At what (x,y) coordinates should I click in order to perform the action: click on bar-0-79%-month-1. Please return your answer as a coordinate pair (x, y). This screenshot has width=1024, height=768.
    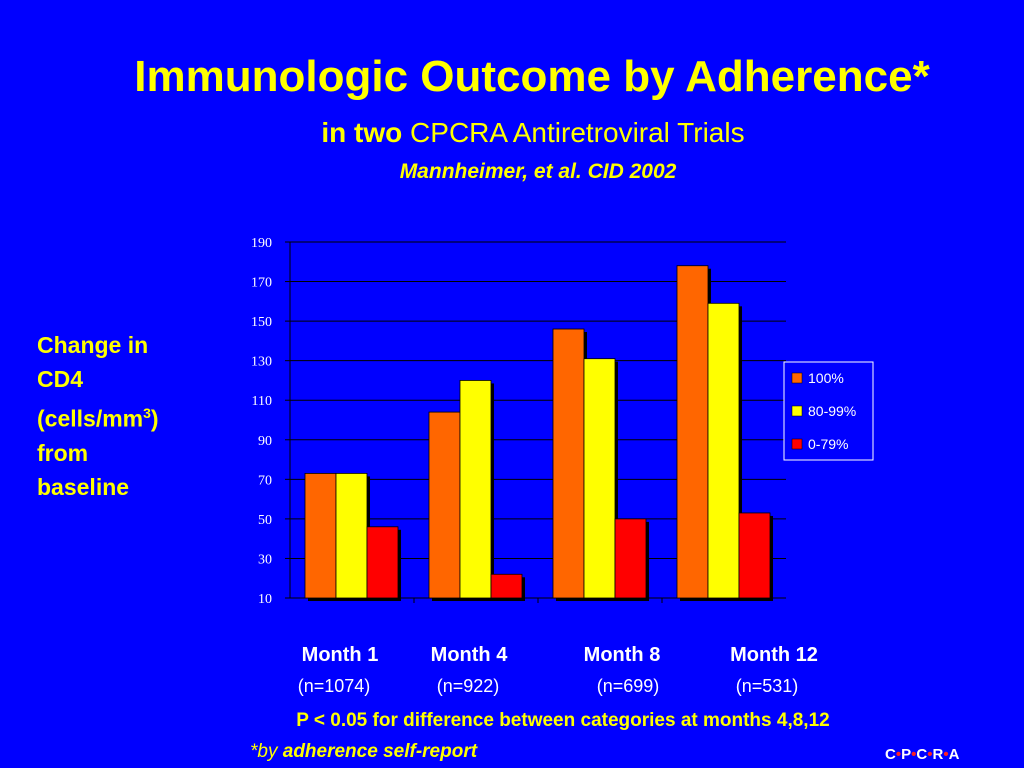
    Looking at the image, I should click on (382, 562).